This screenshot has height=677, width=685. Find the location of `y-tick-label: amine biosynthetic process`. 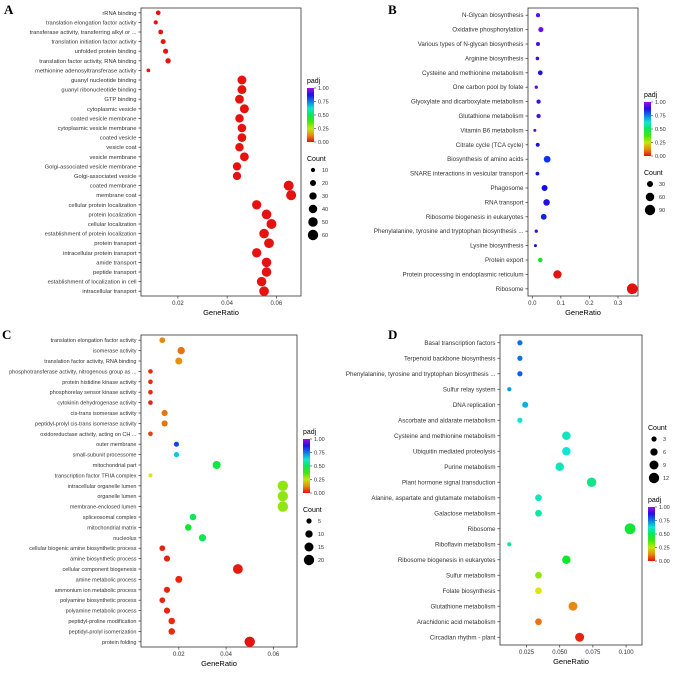

y-tick-label: amine biosynthetic process is located at coordinates (103, 560).